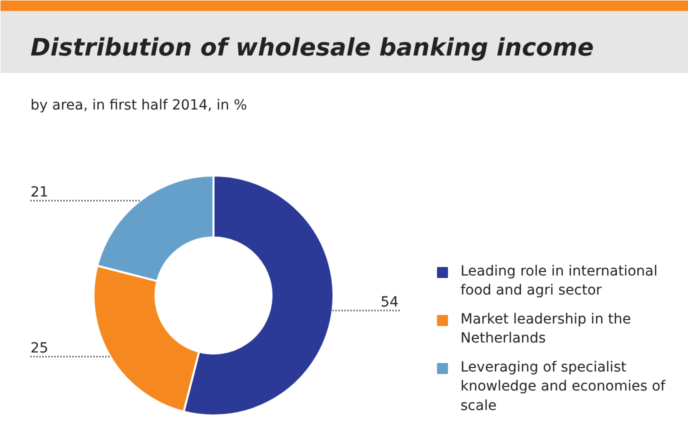  What do you see at coordinates (559, 281) in the screenshot?
I see `legend-label: Leading role in international food and agri sector` at bounding box center [559, 281].